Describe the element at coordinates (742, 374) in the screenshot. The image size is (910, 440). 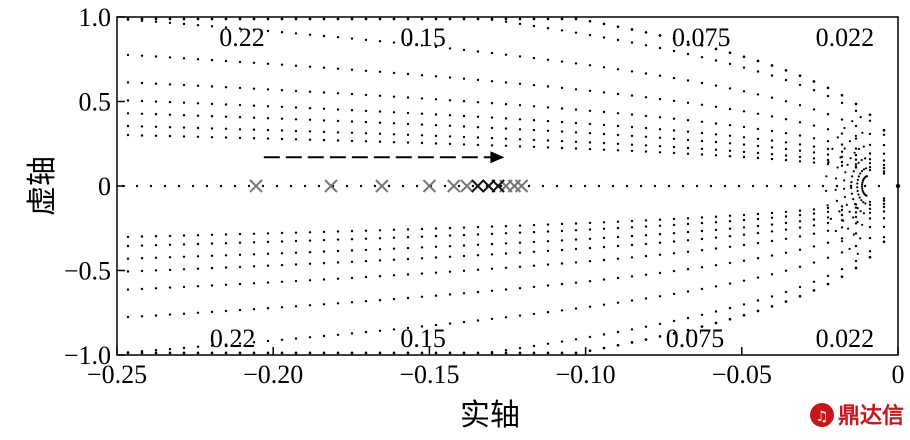
I see `x-tick-label: −0.05` at that location.